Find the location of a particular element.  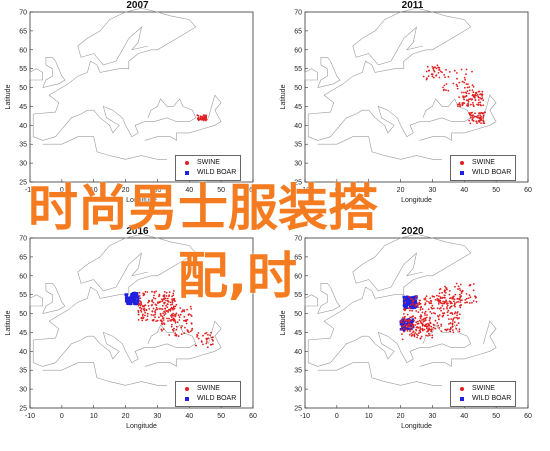

y-tick-label: 45 is located at coordinates (298, 107).